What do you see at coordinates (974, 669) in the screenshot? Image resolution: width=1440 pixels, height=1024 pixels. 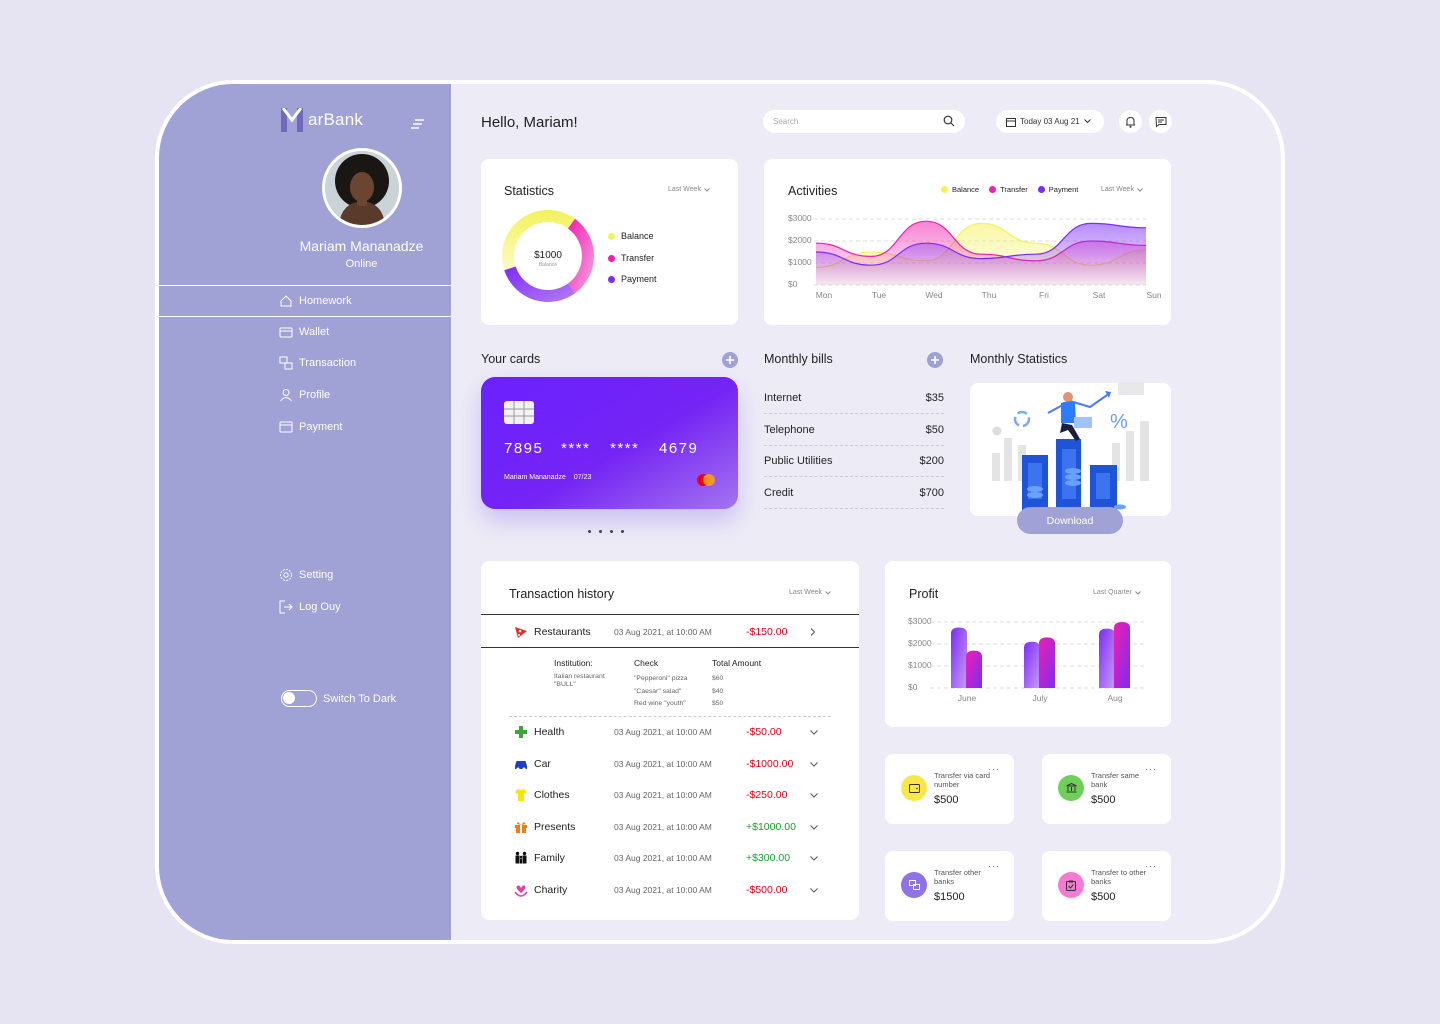 I see `bar-transfer-june` at bounding box center [974, 669].